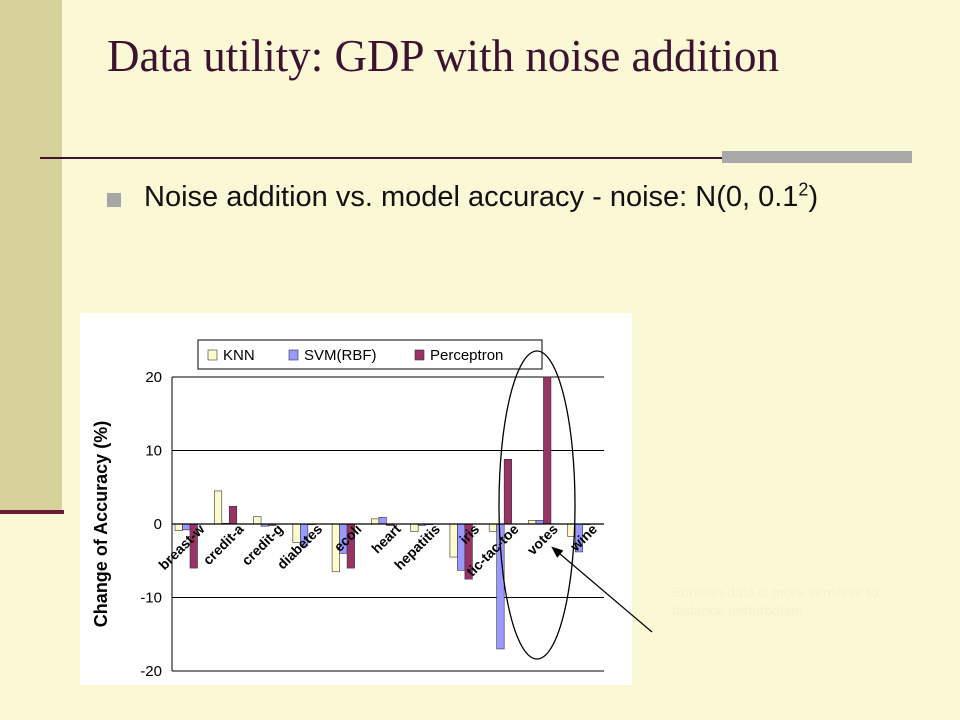 The image size is (960, 720). I want to click on legend-label: Perceptron, so click(466, 355).